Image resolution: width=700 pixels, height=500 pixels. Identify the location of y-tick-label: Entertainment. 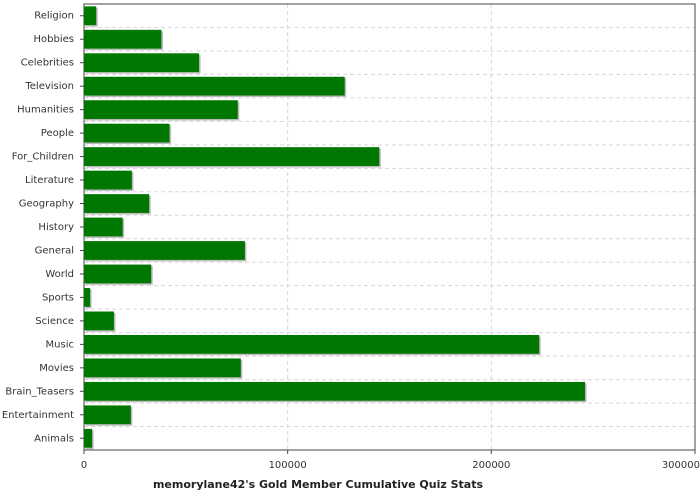
(38, 415).